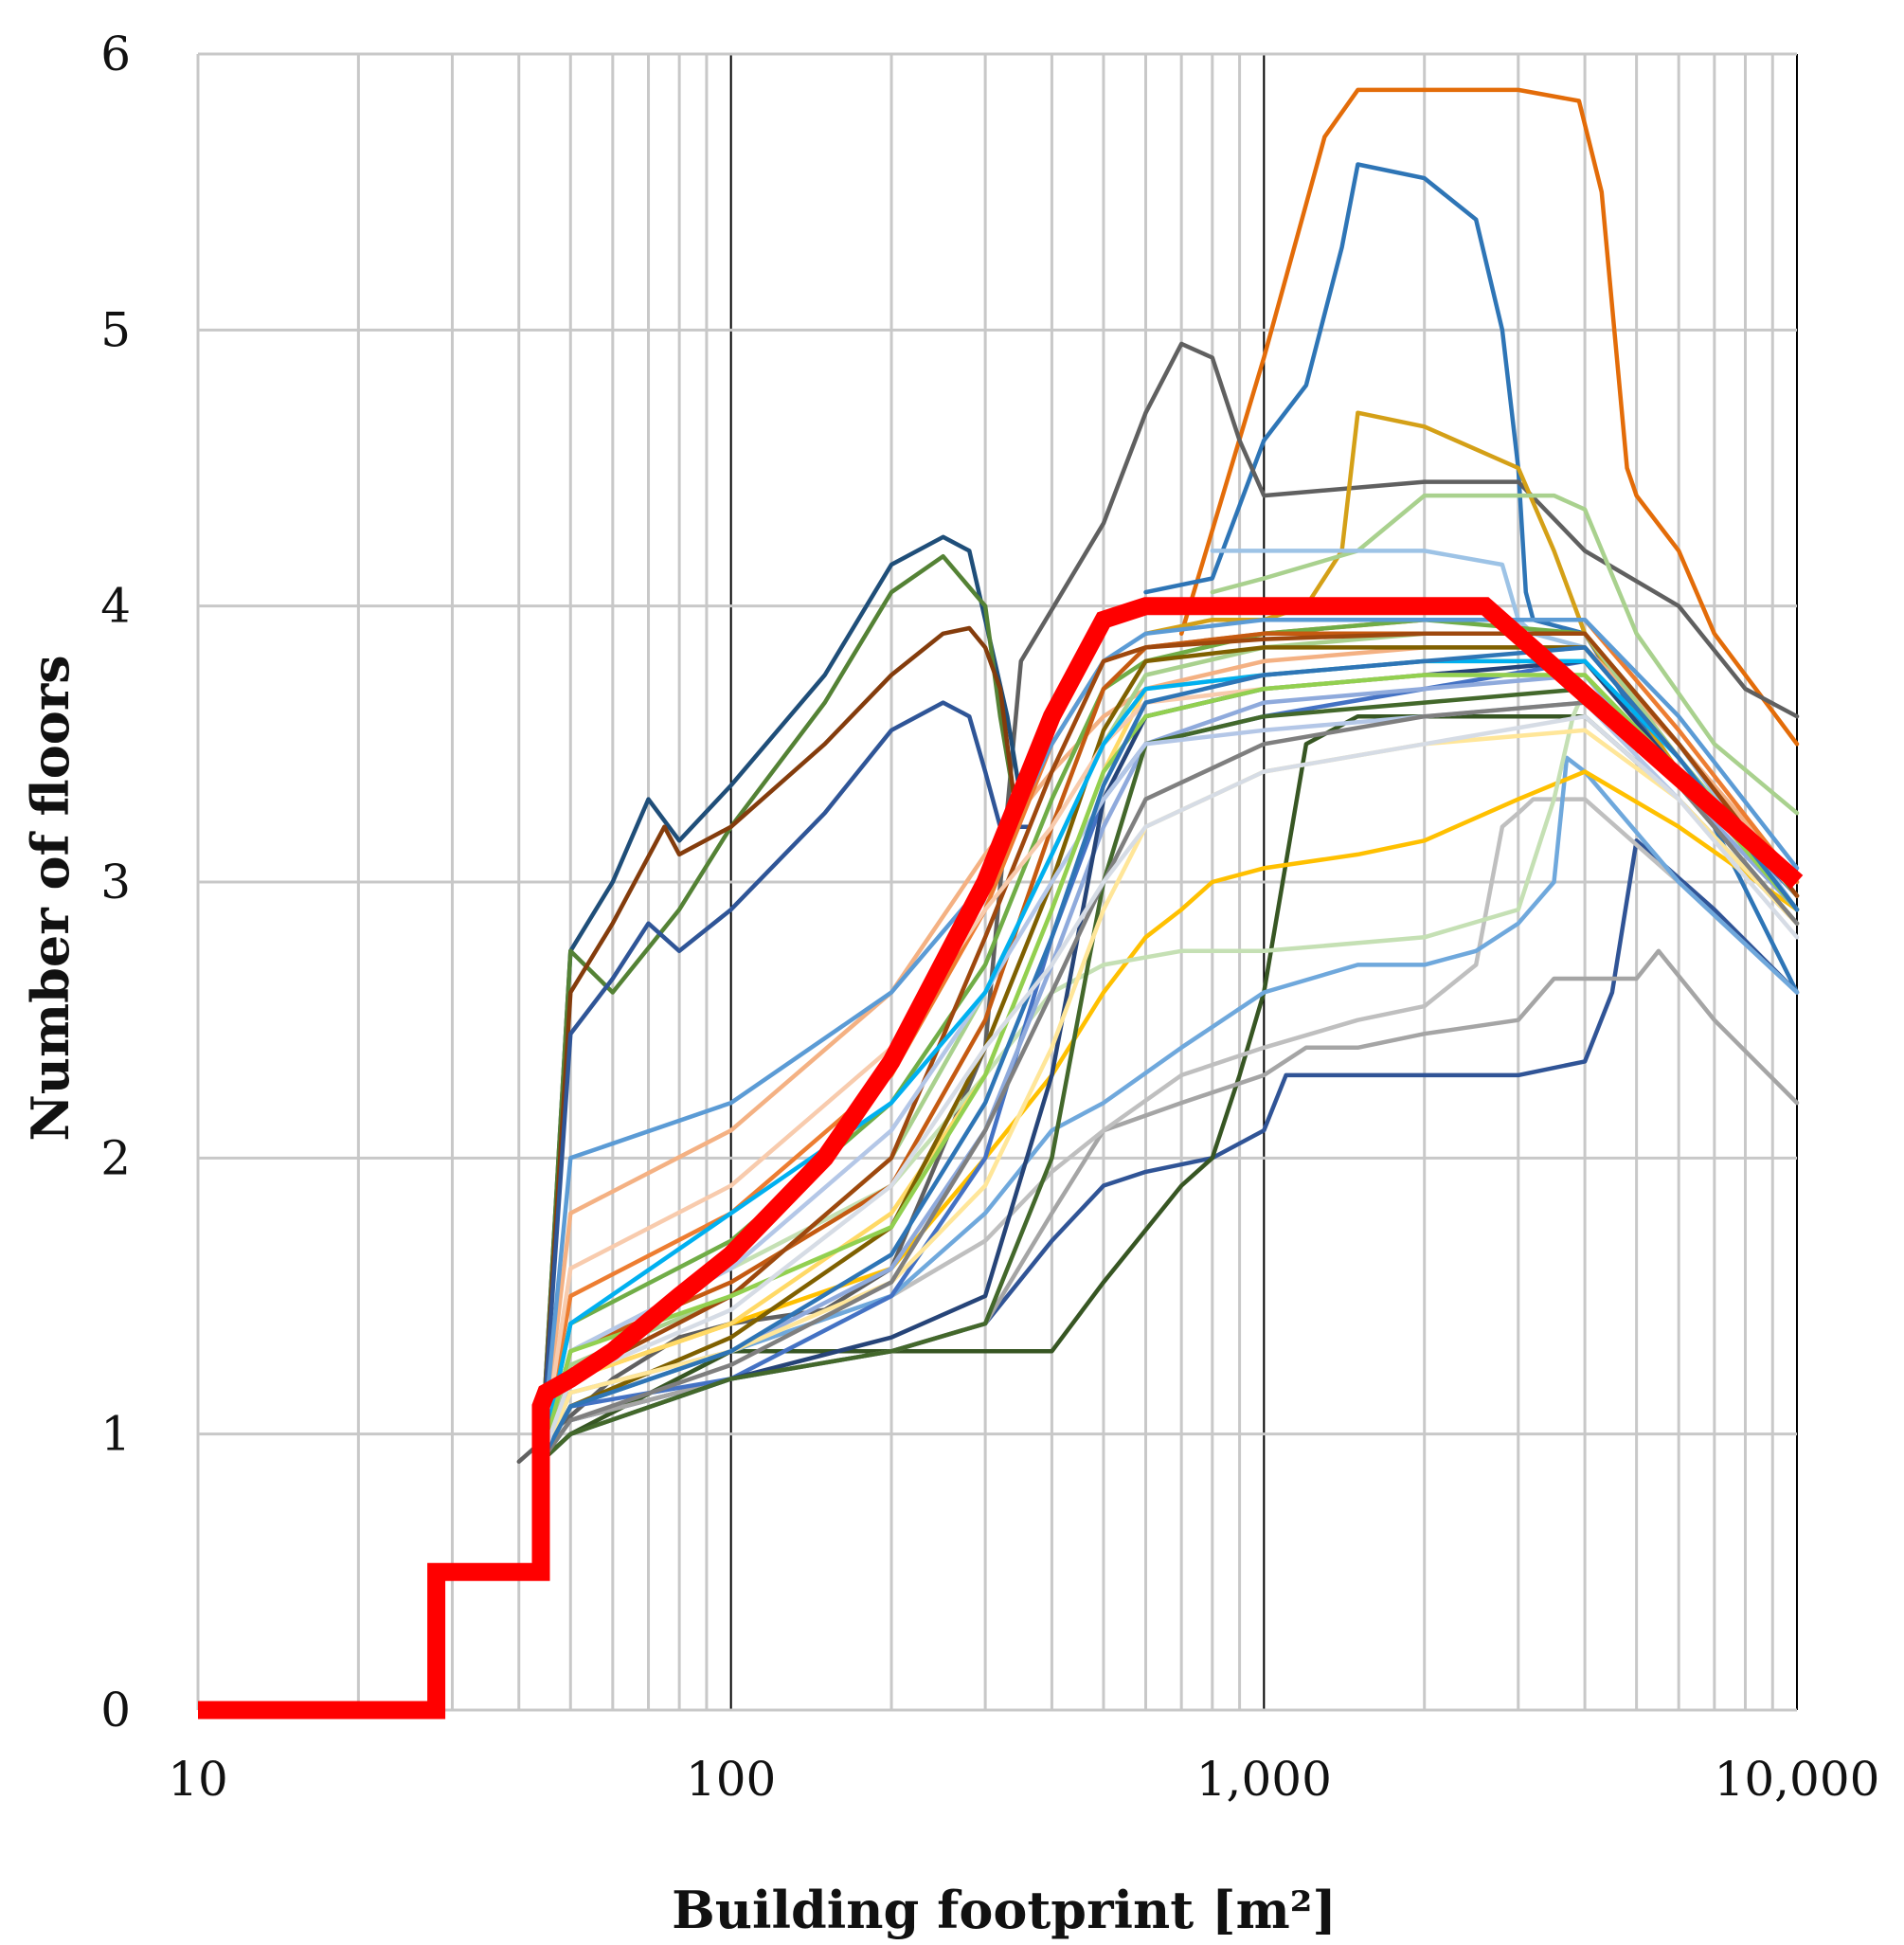 The width and height of the screenshot is (1904, 1945). I want to click on x-tick-label: 1,000, so click(1264, 1780).